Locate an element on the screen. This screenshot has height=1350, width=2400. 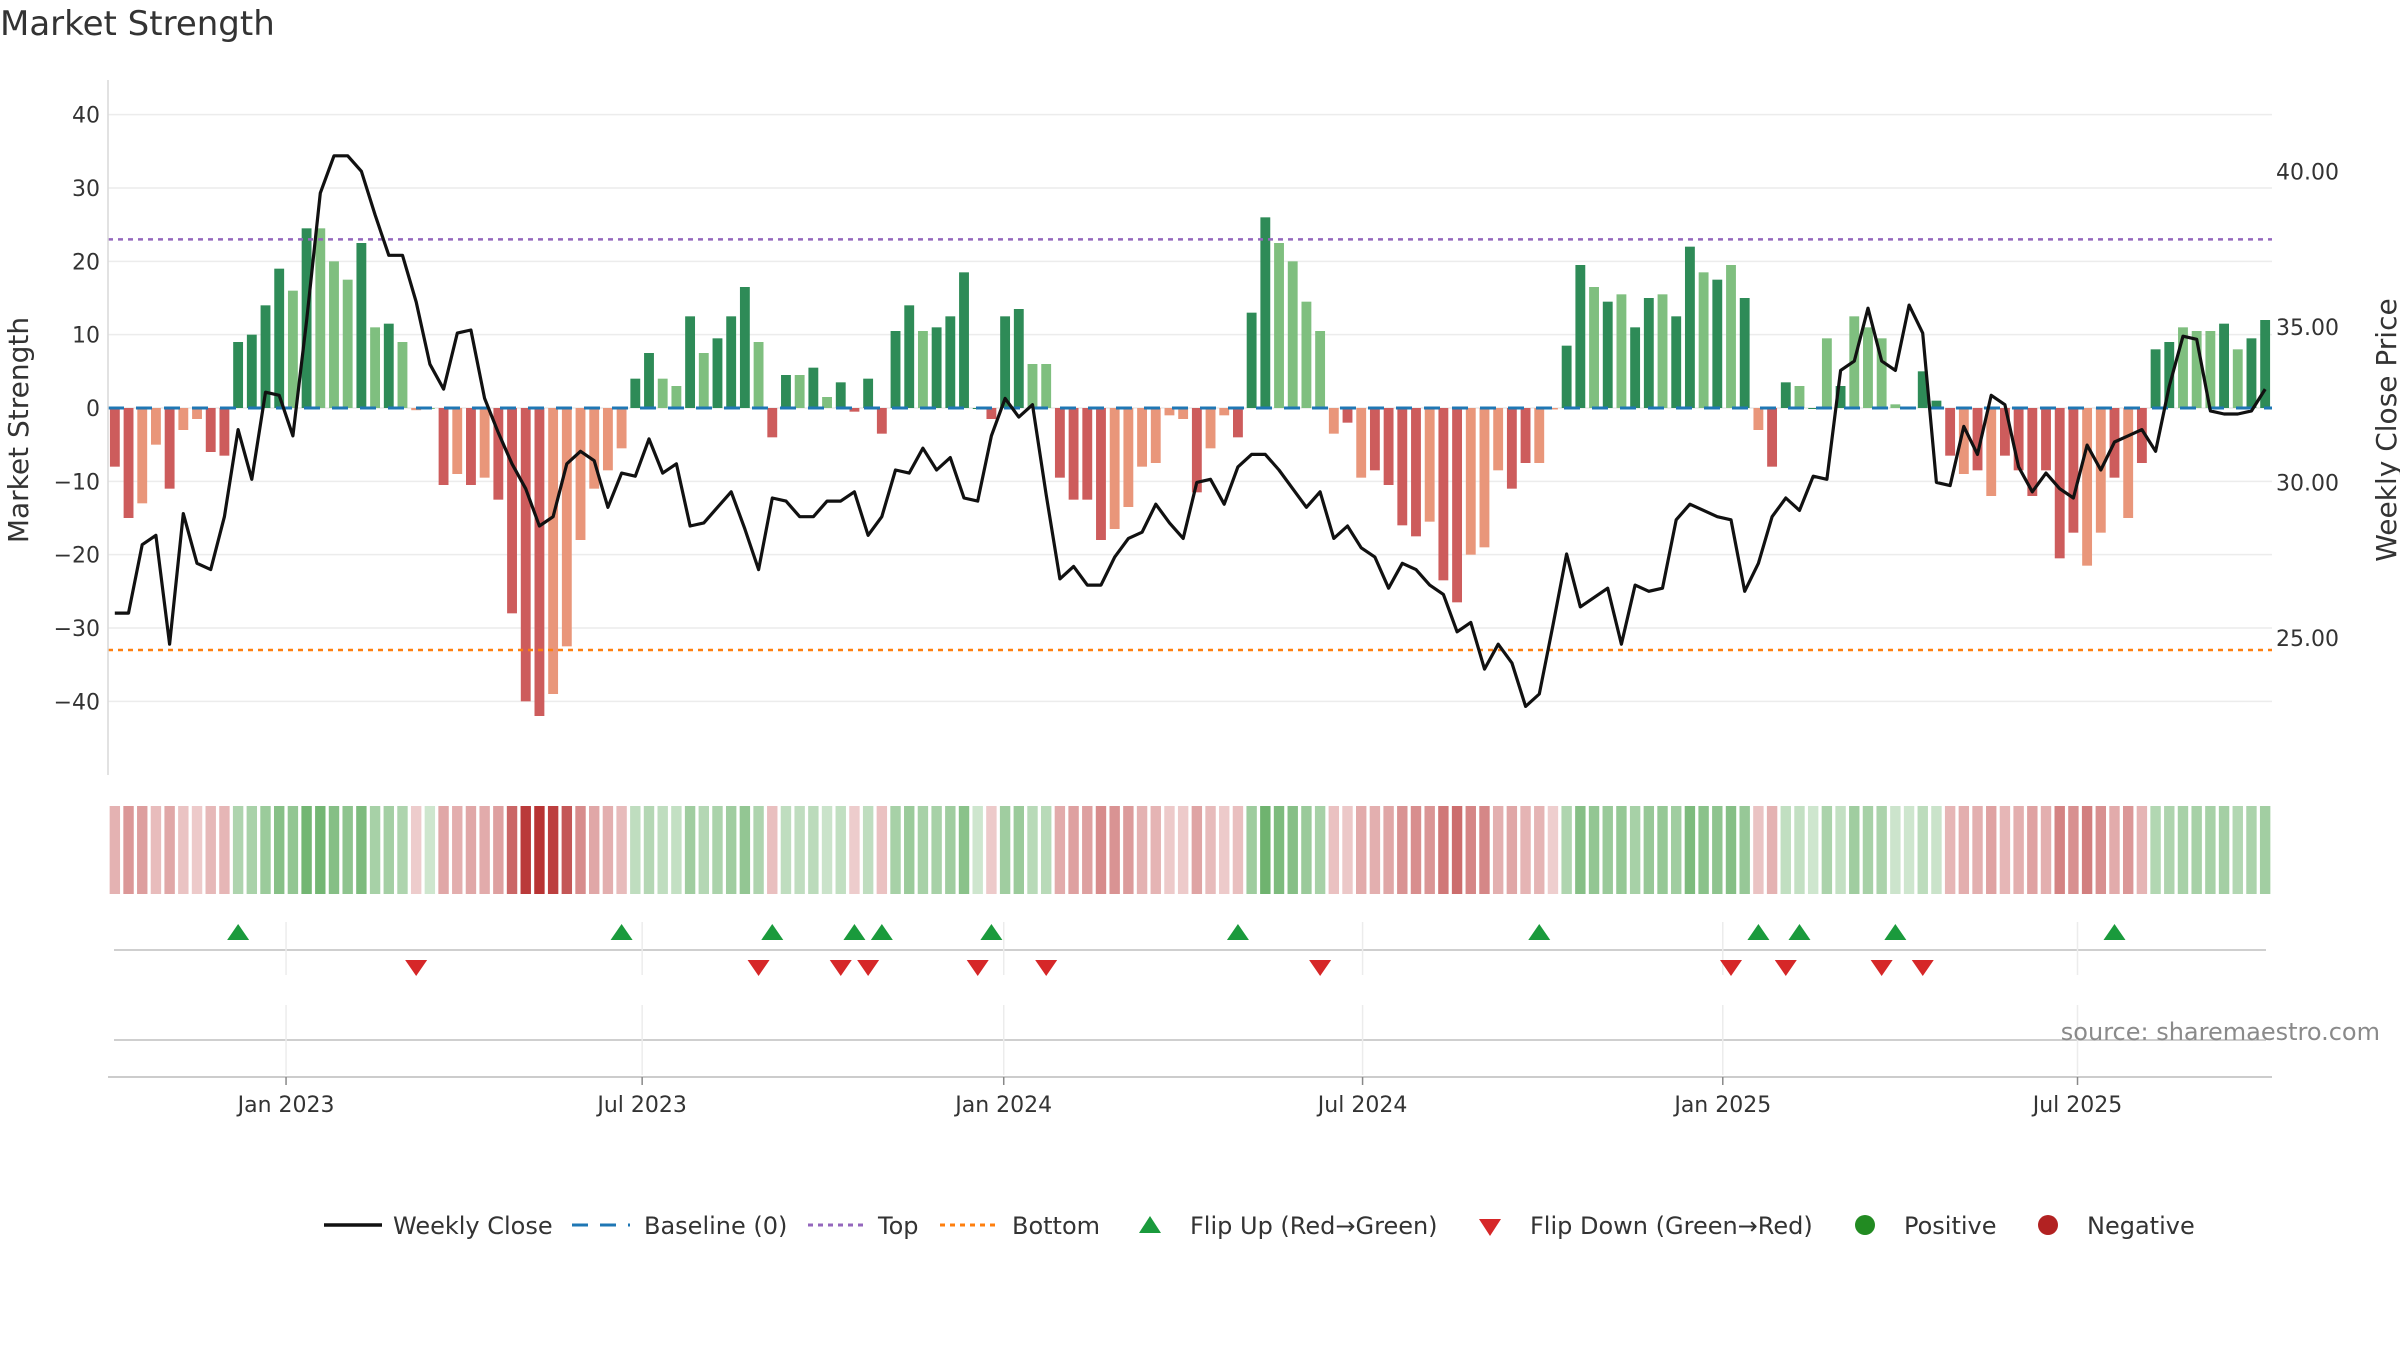
chart-title: Market Strength is located at coordinates (137, 24).